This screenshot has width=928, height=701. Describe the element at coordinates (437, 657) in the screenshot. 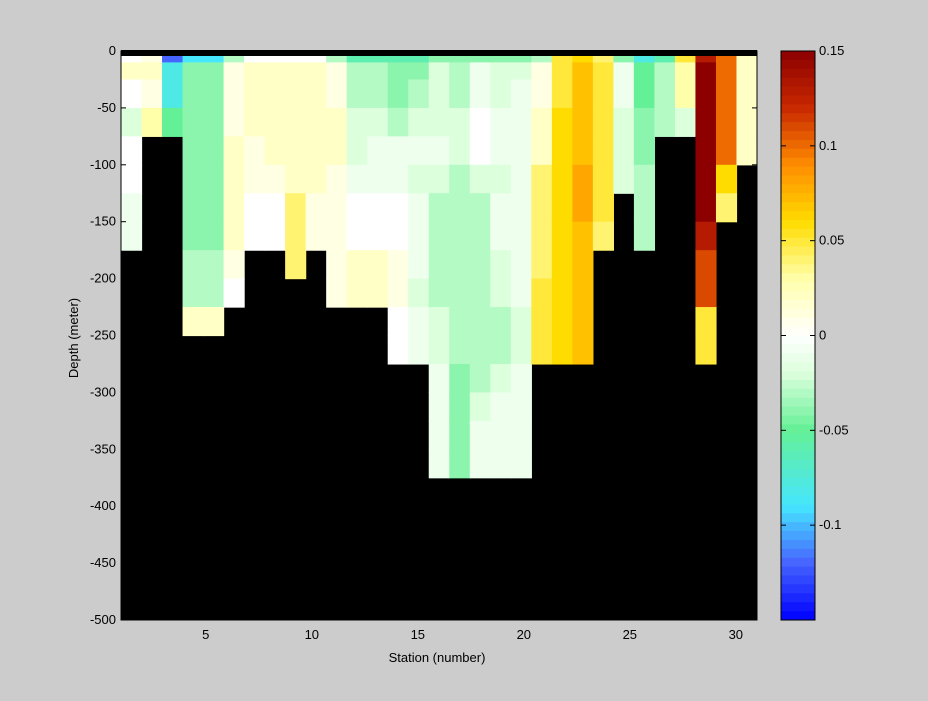

I see `x-axis-label: Station (number)` at that location.